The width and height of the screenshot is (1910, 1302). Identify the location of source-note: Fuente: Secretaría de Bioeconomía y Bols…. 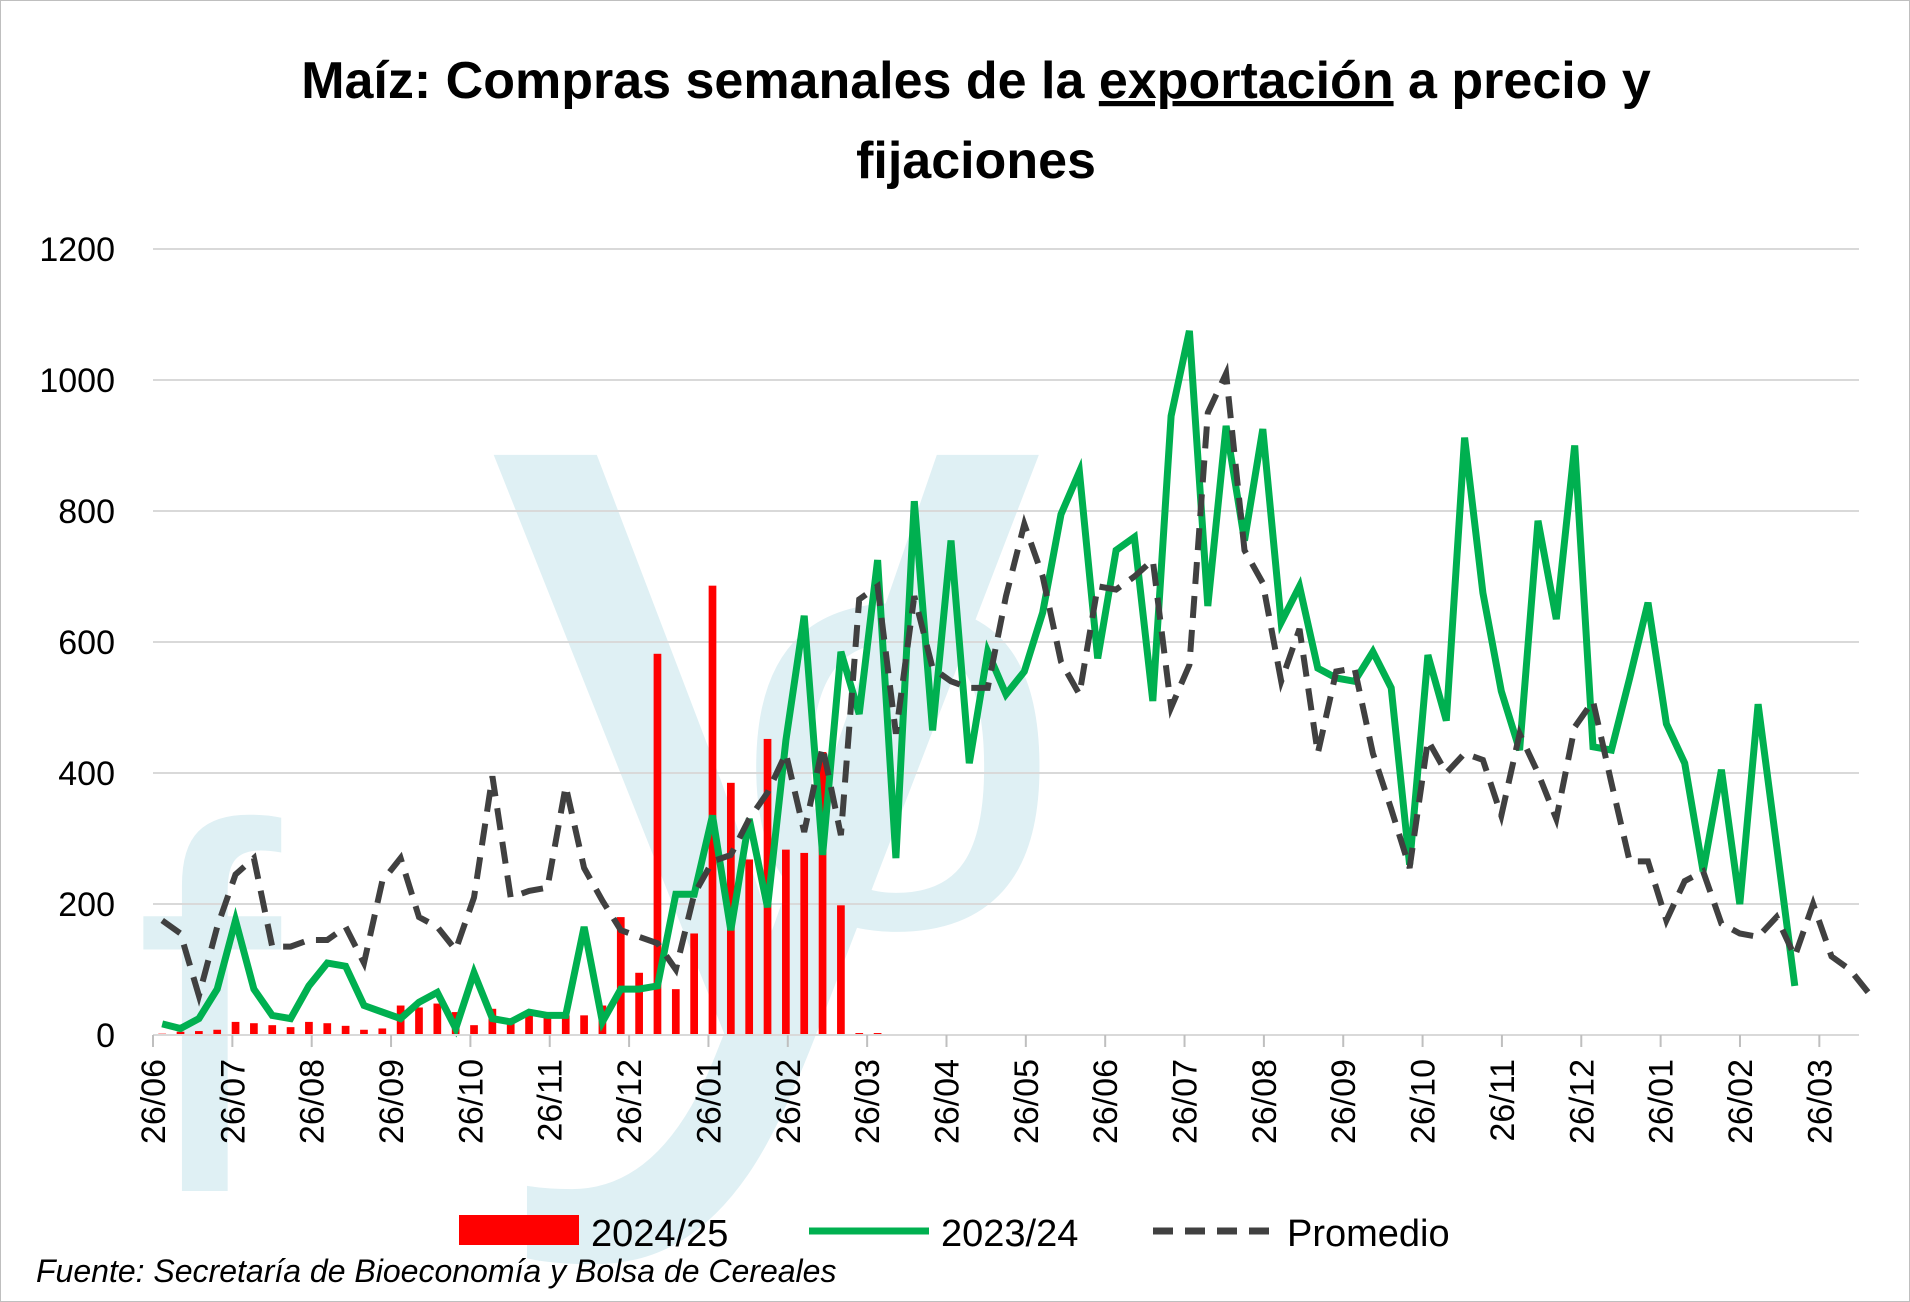
(436, 1271).